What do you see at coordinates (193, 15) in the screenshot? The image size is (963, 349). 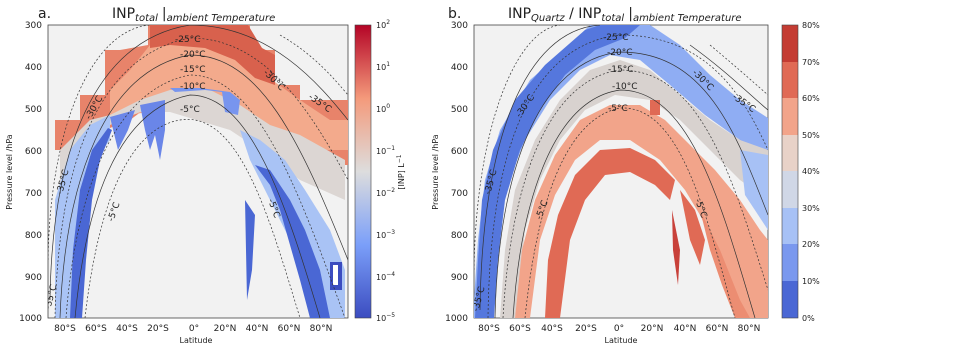 I see `panel-a-title: INPtotal |ambient Temperature` at bounding box center [193, 15].